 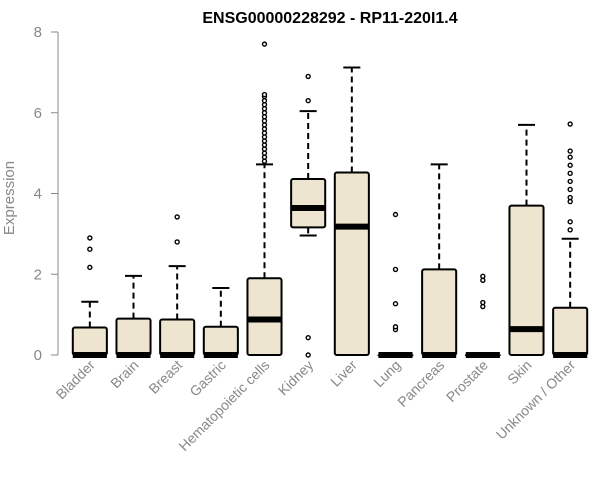 What do you see at coordinates (329, 18) in the screenshot?
I see `chart-title: ENSG00000228292 - RP11-220I1.4` at bounding box center [329, 18].